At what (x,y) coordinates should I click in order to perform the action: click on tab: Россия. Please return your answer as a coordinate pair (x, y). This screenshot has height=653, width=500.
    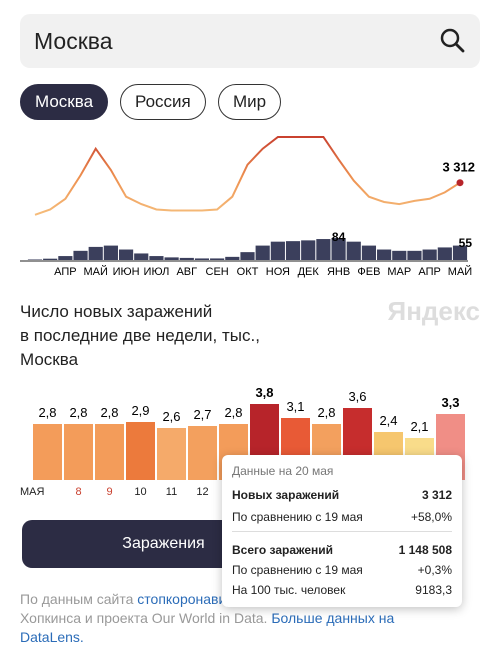
    Looking at the image, I should click on (163, 102).